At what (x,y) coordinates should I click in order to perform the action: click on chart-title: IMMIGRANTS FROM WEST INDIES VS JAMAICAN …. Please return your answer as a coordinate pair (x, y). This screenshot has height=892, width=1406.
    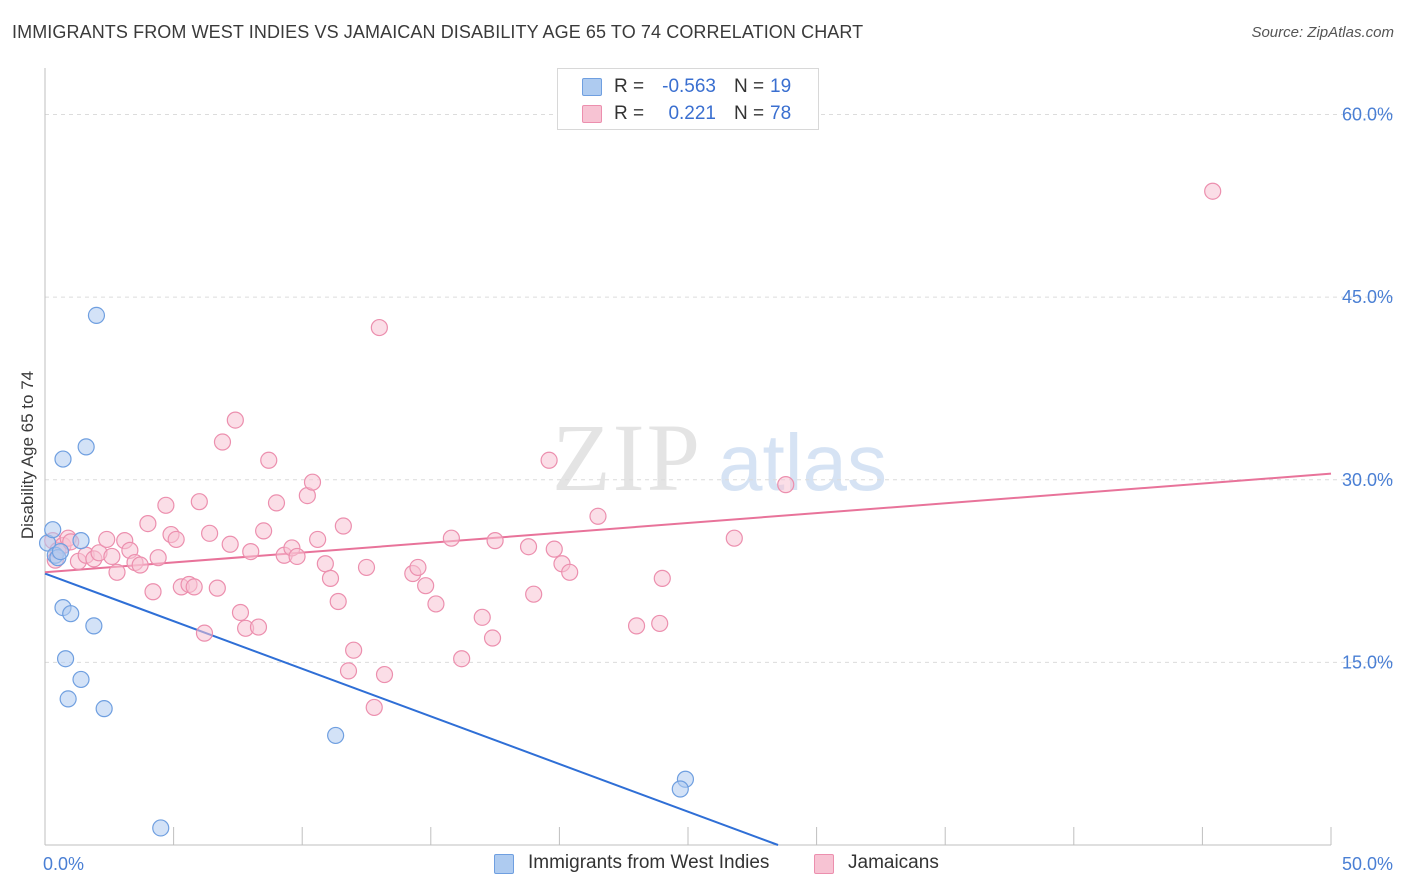
    Looking at the image, I should click on (438, 32).